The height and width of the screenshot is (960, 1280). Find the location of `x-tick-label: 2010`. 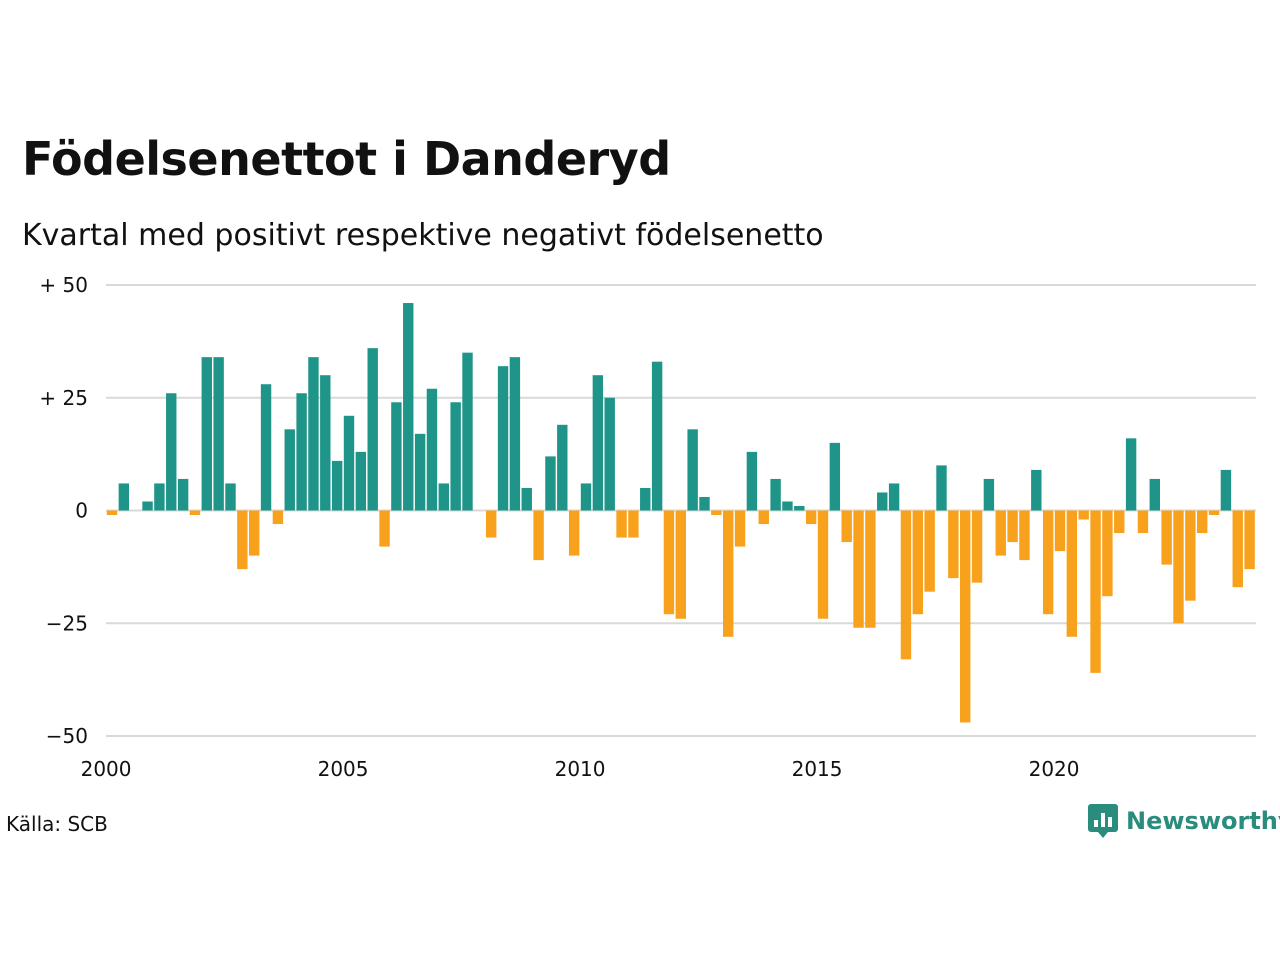

x-tick-label: 2010 is located at coordinates (580, 769).